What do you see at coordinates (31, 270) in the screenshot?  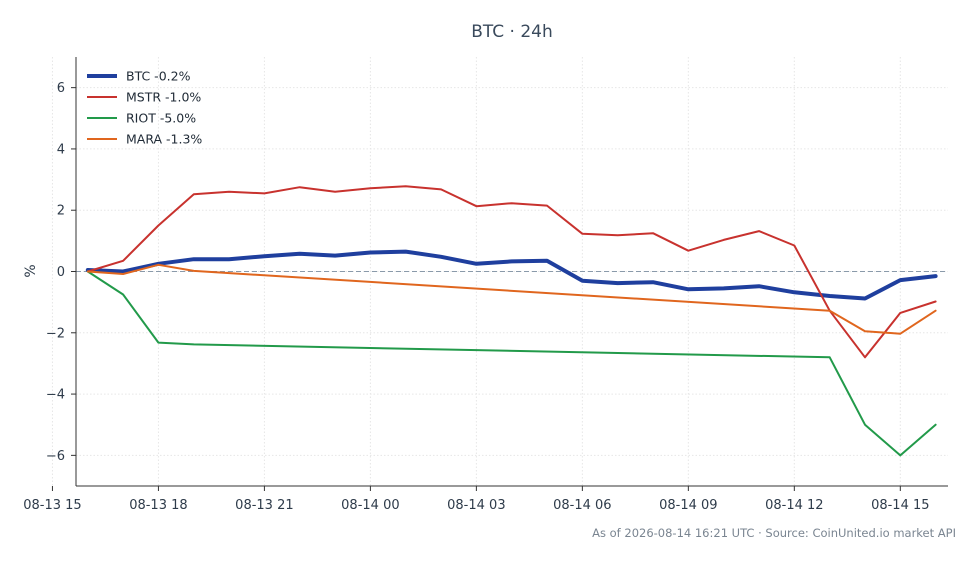 I see `y-axis-label: %` at bounding box center [31, 270].